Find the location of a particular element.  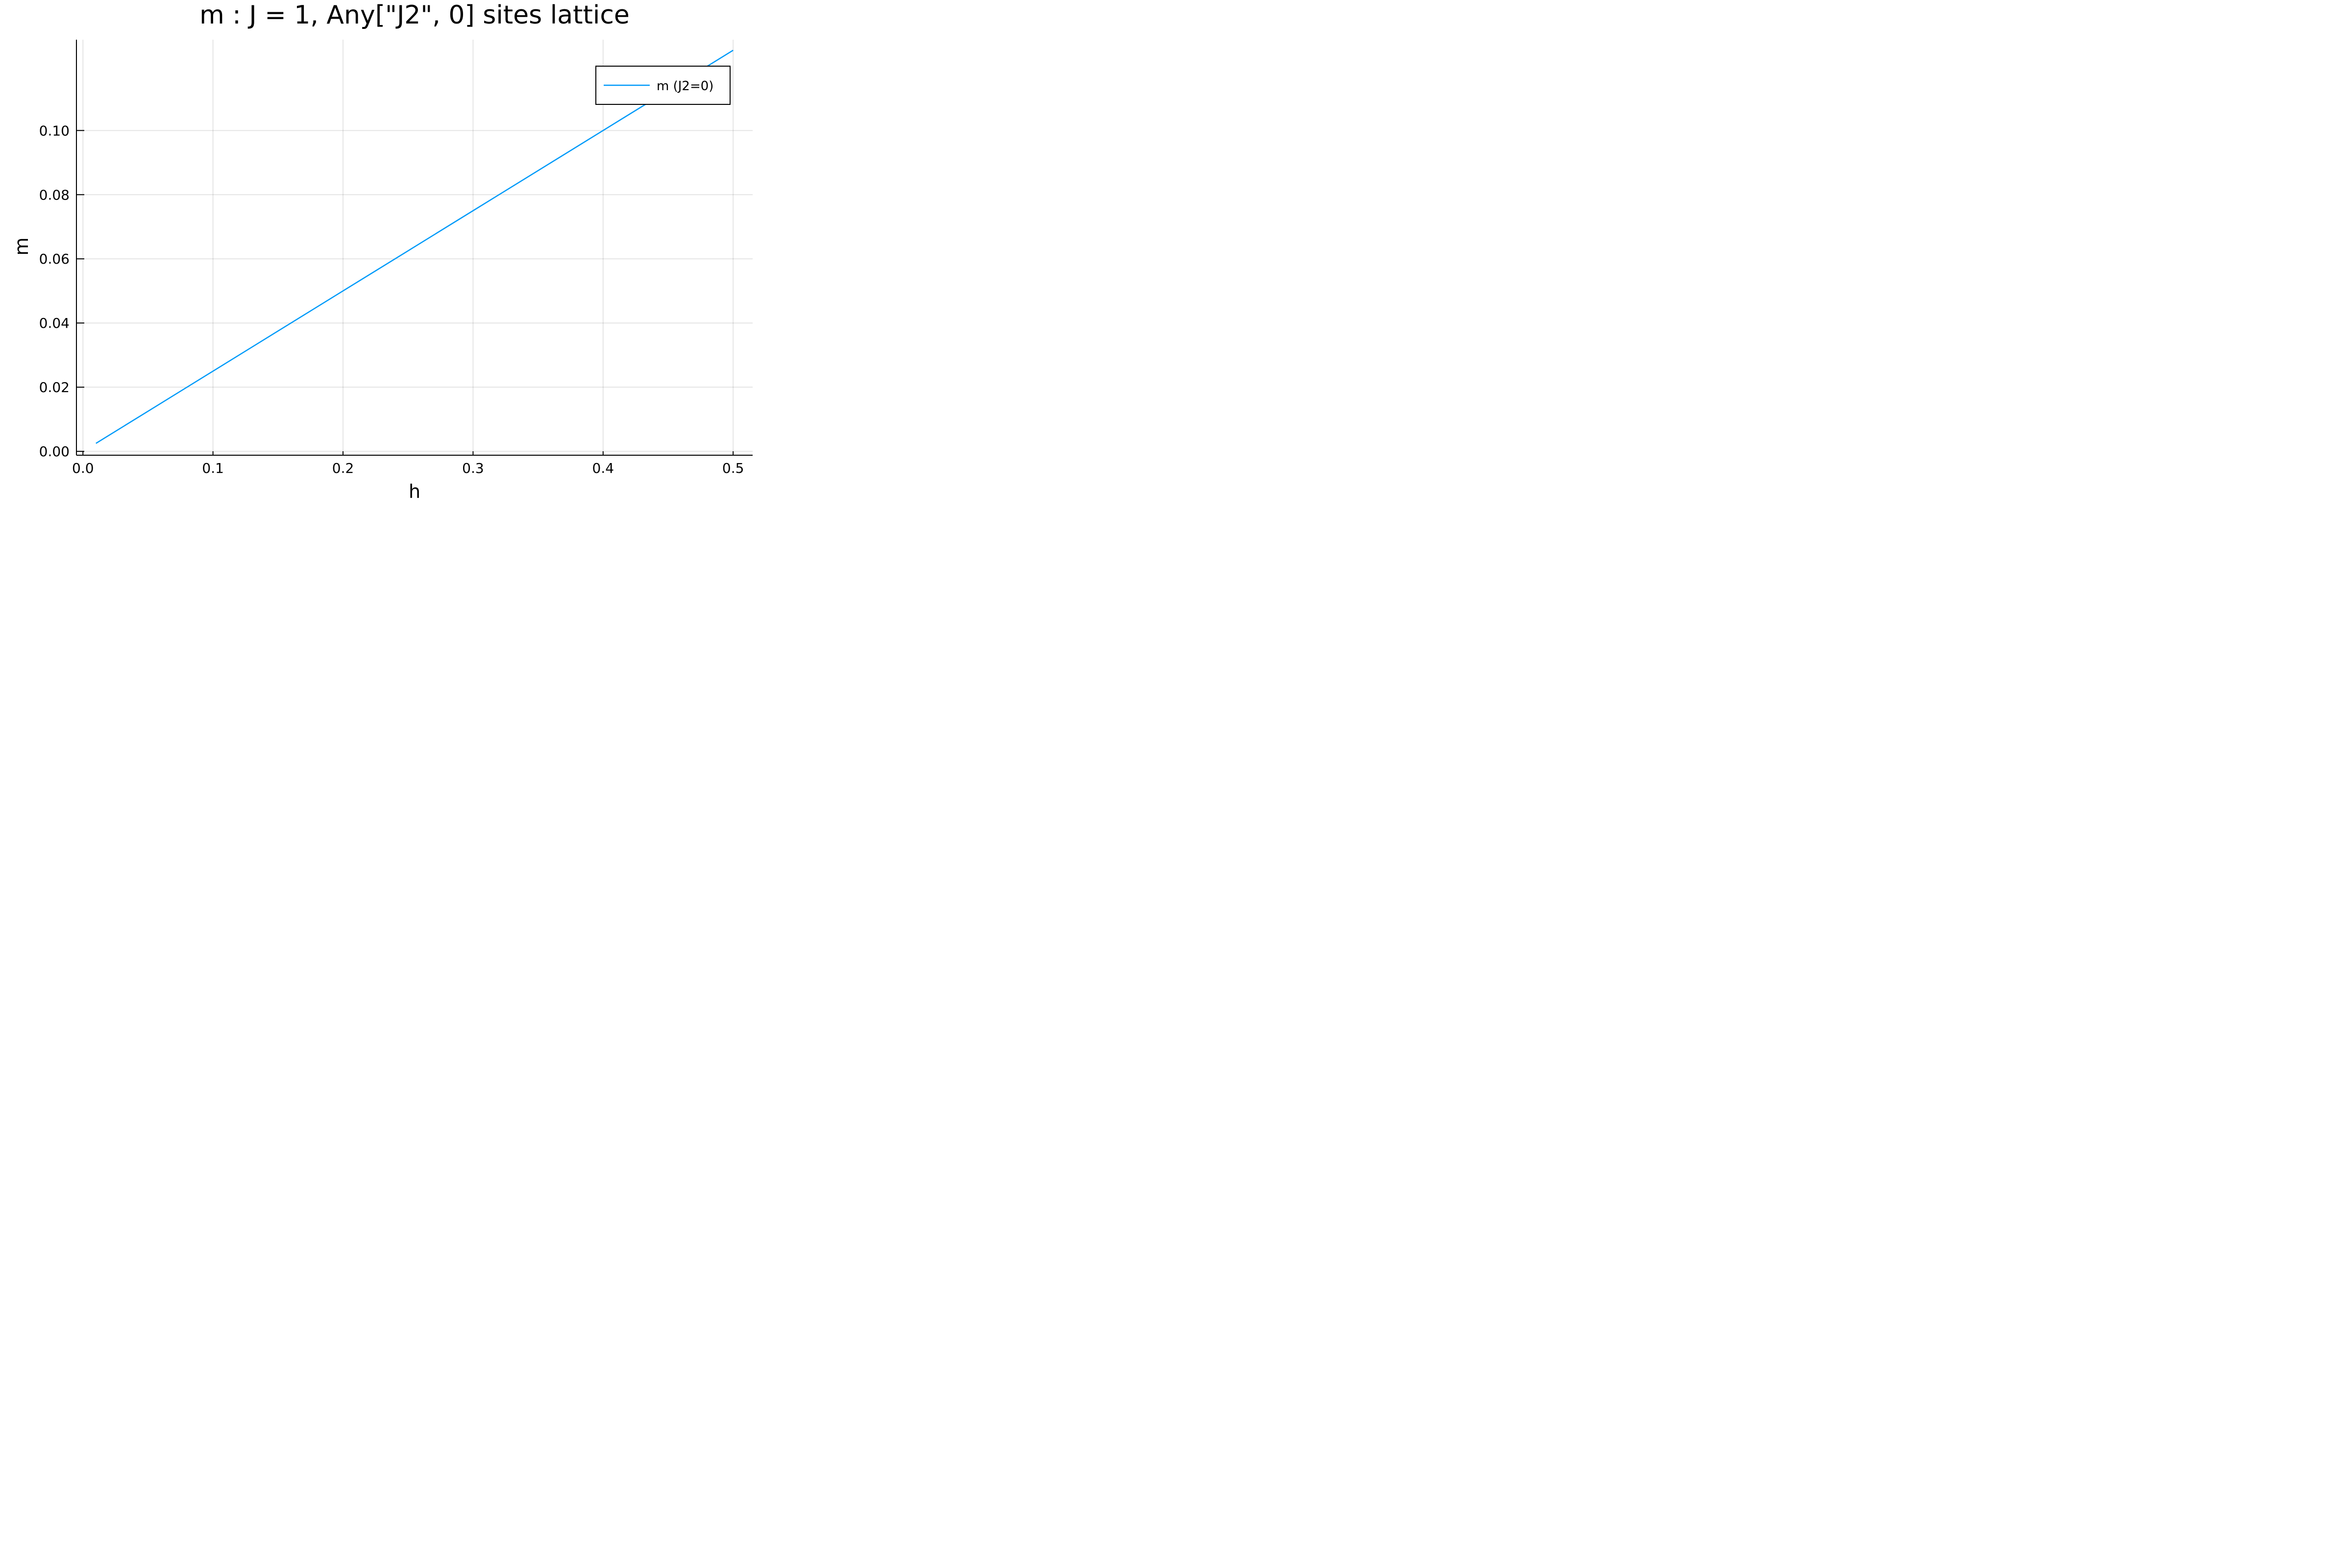

legend: m (J2=0) is located at coordinates (663, 85).